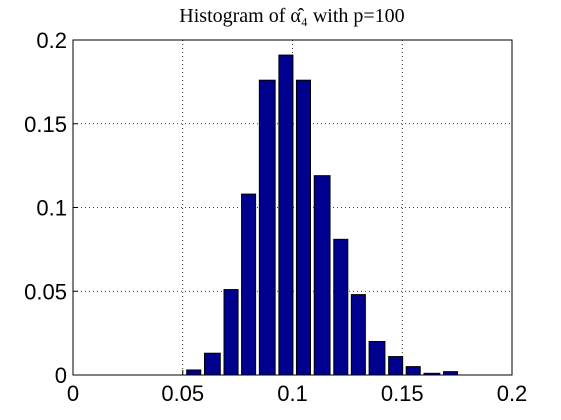  I want to click on x-tick-label: 0.1, so click(292, 393).